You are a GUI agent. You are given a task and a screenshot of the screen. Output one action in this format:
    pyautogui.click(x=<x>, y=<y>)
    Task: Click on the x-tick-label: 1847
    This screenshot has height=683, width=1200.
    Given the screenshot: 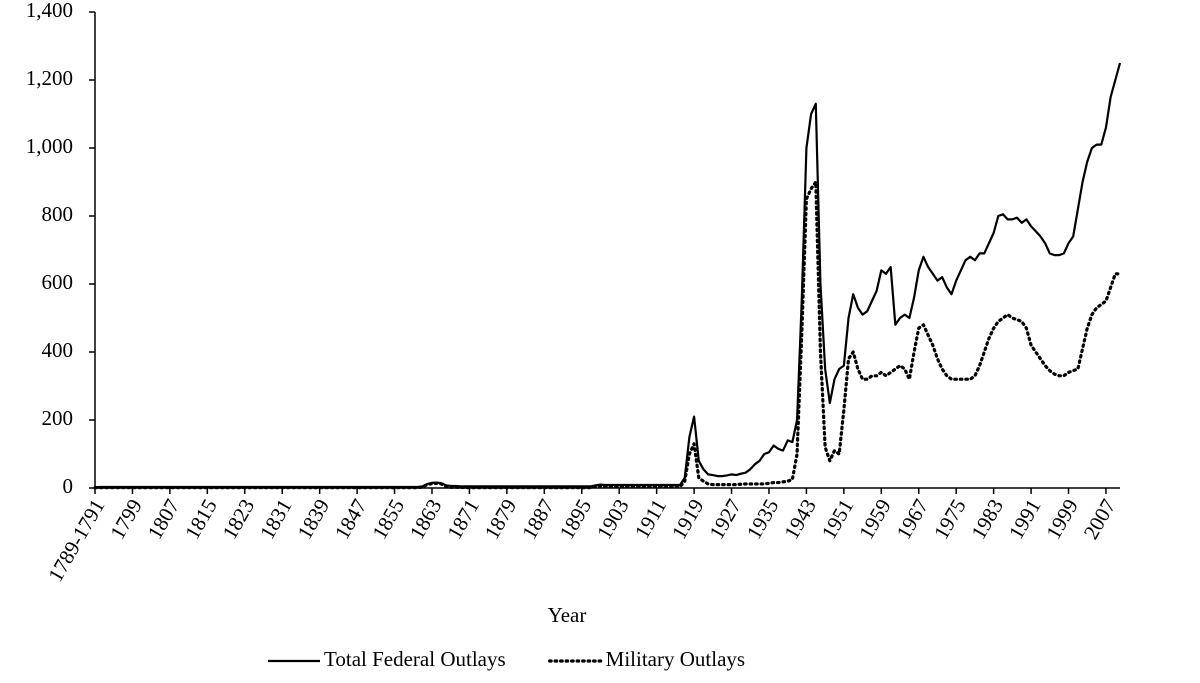 What is the action you would take?
    pyautogui.click(x=351, y=519)
    